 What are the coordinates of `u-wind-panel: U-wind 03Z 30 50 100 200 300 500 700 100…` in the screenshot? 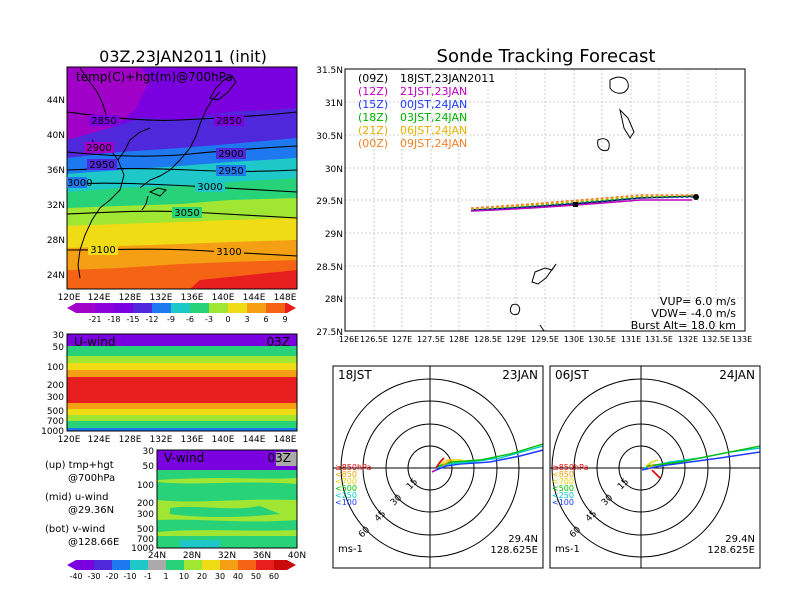 It's located at (169, 388).